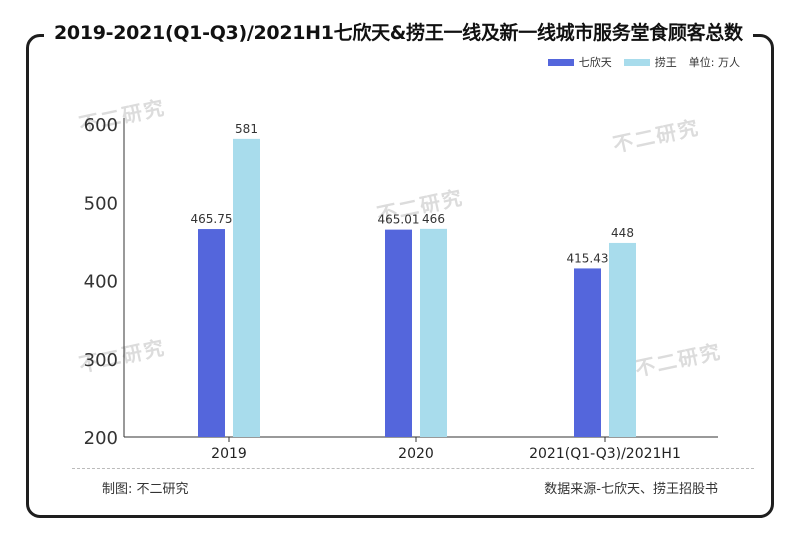 This screenshot has width=800, height=548. Describe the element at coordinates (622, 233) in the screenshot. I see `data-label: 448` at that location.